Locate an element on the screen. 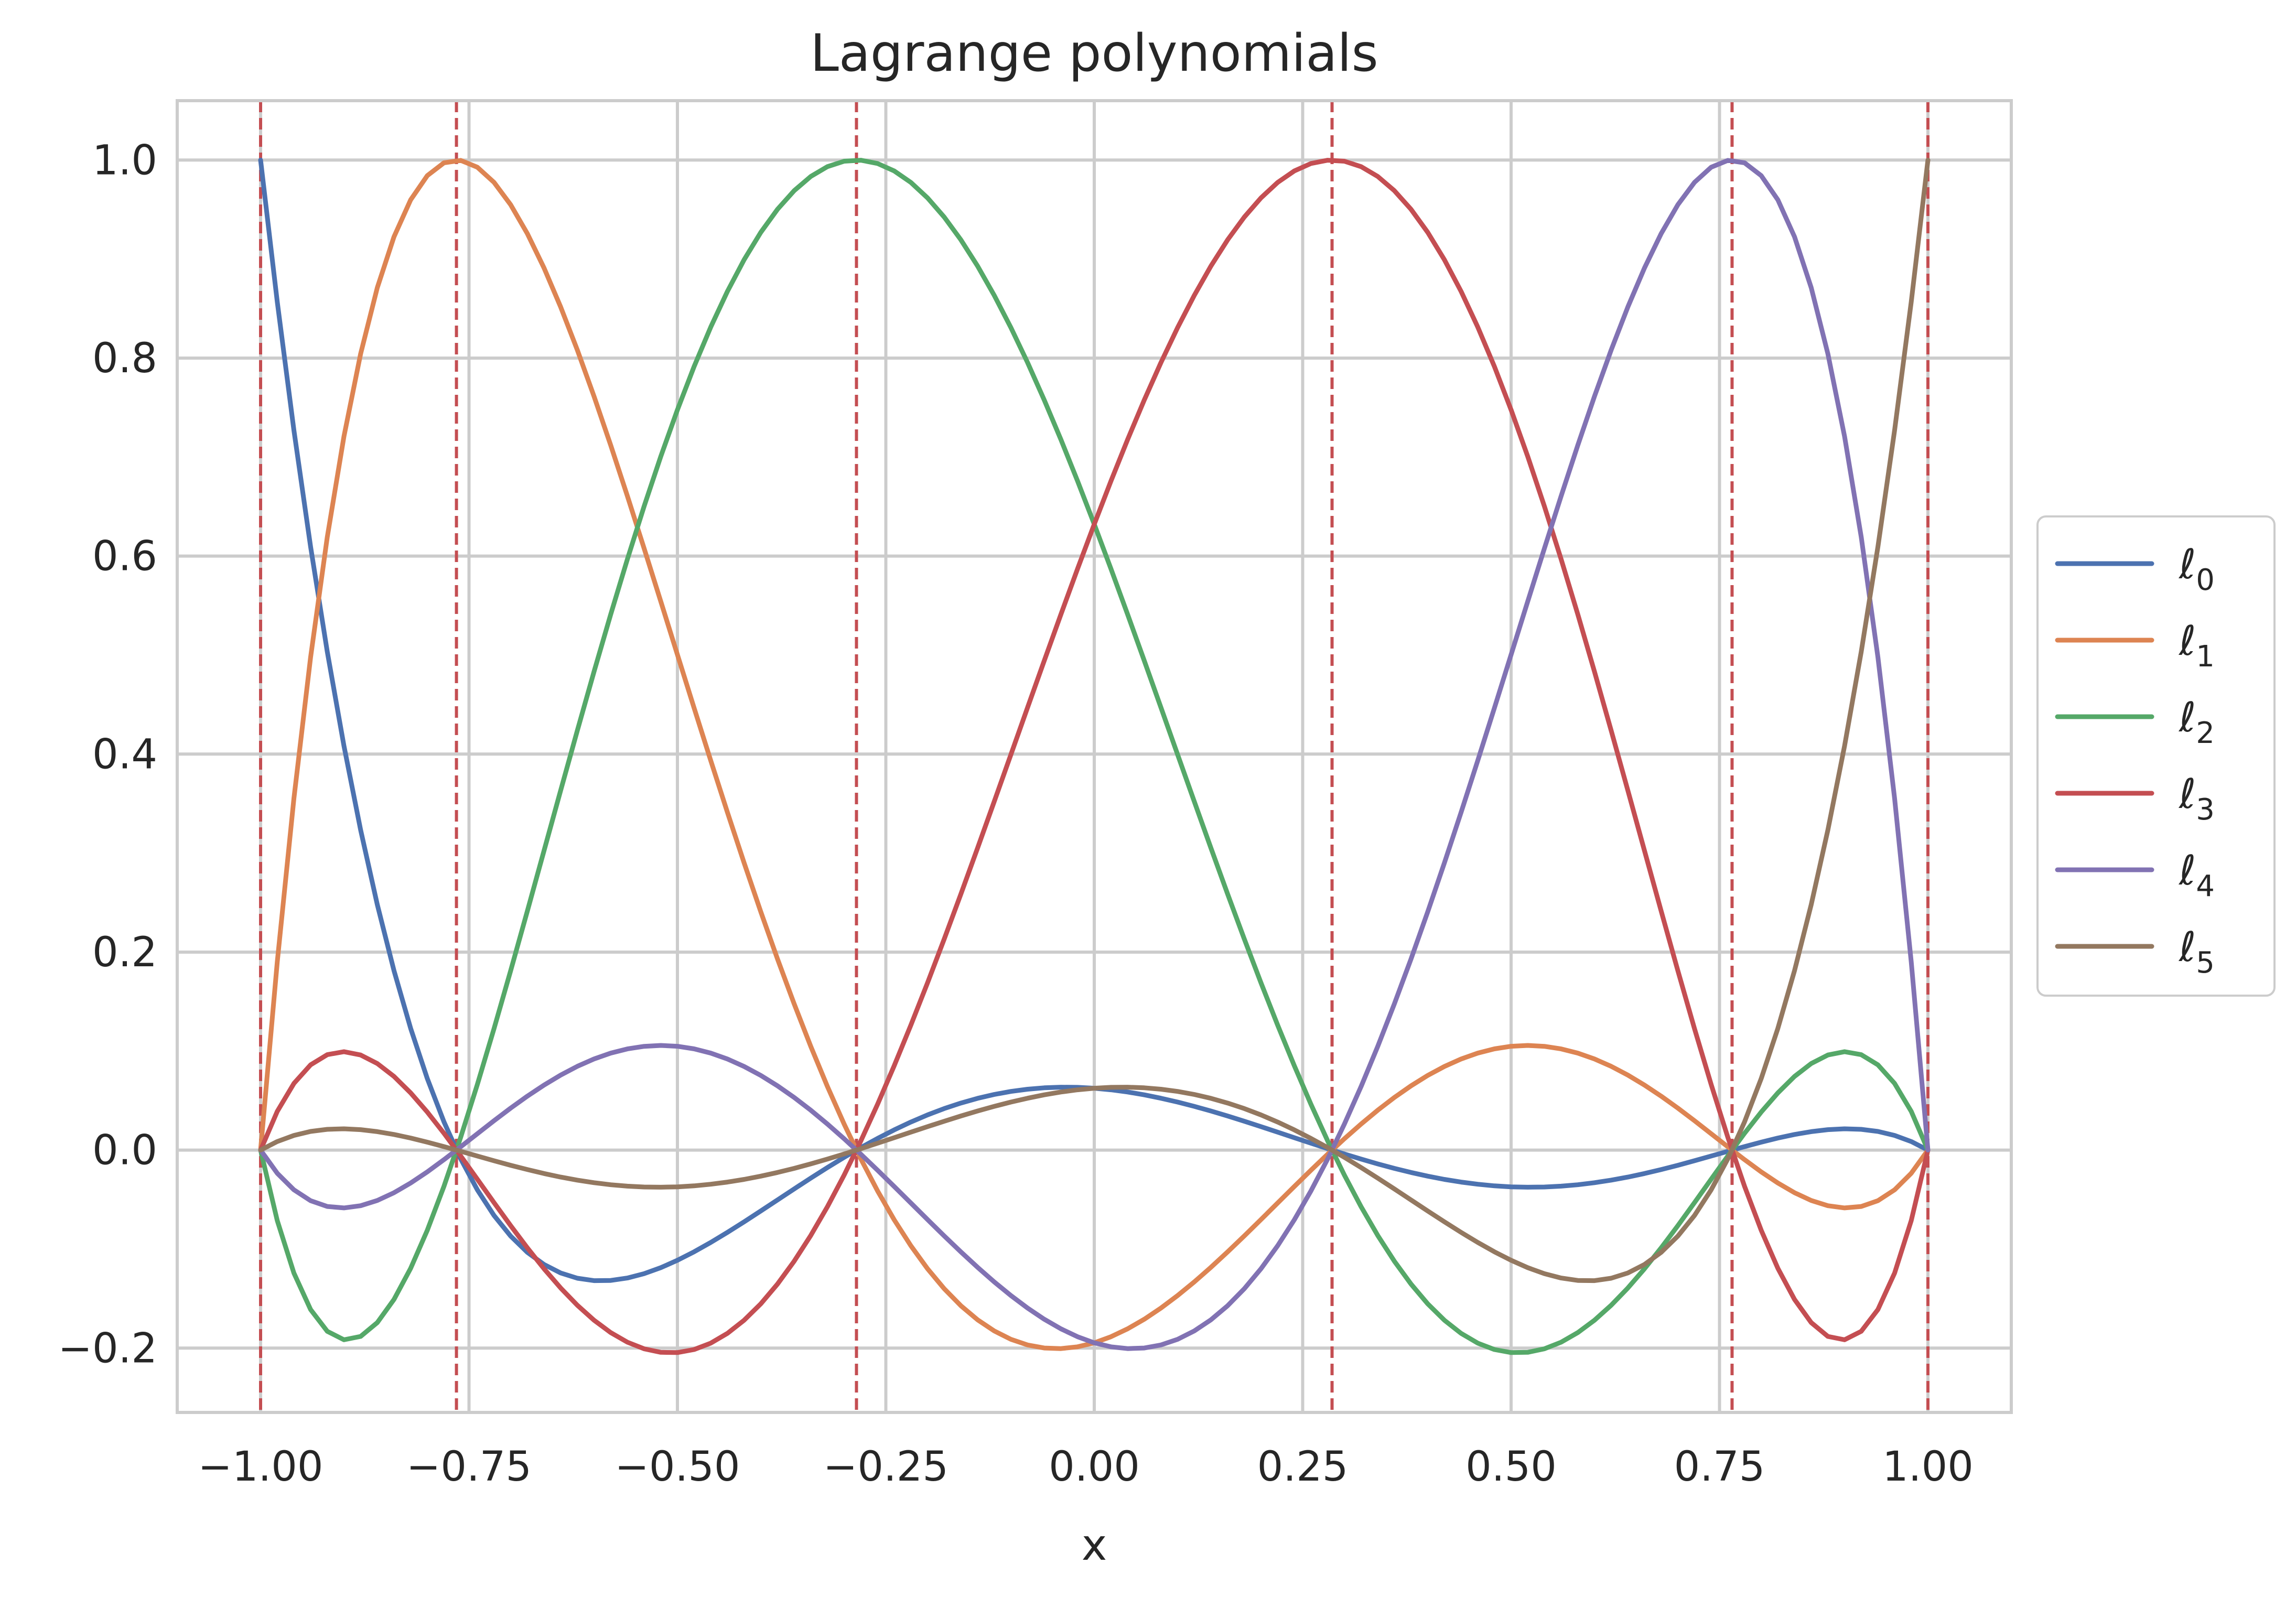 The image size is (2296, 1597). y-tick-label: 0.8 is located at coordinates (124, 358).